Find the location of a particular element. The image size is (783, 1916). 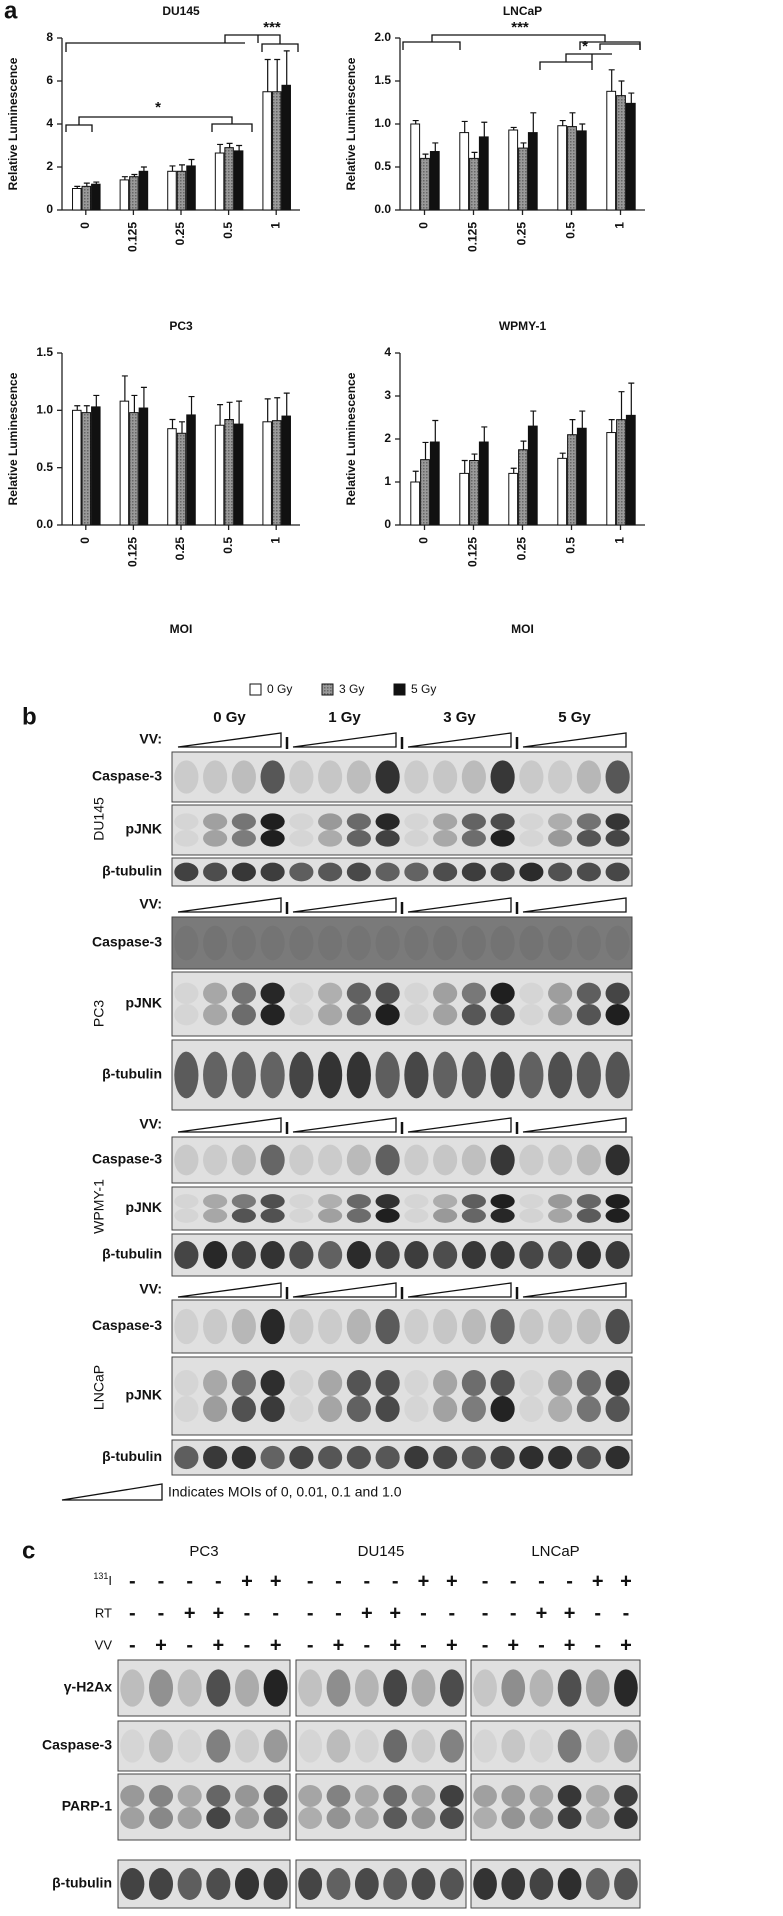

row-label: VV: is located at coordinates (150, 739).